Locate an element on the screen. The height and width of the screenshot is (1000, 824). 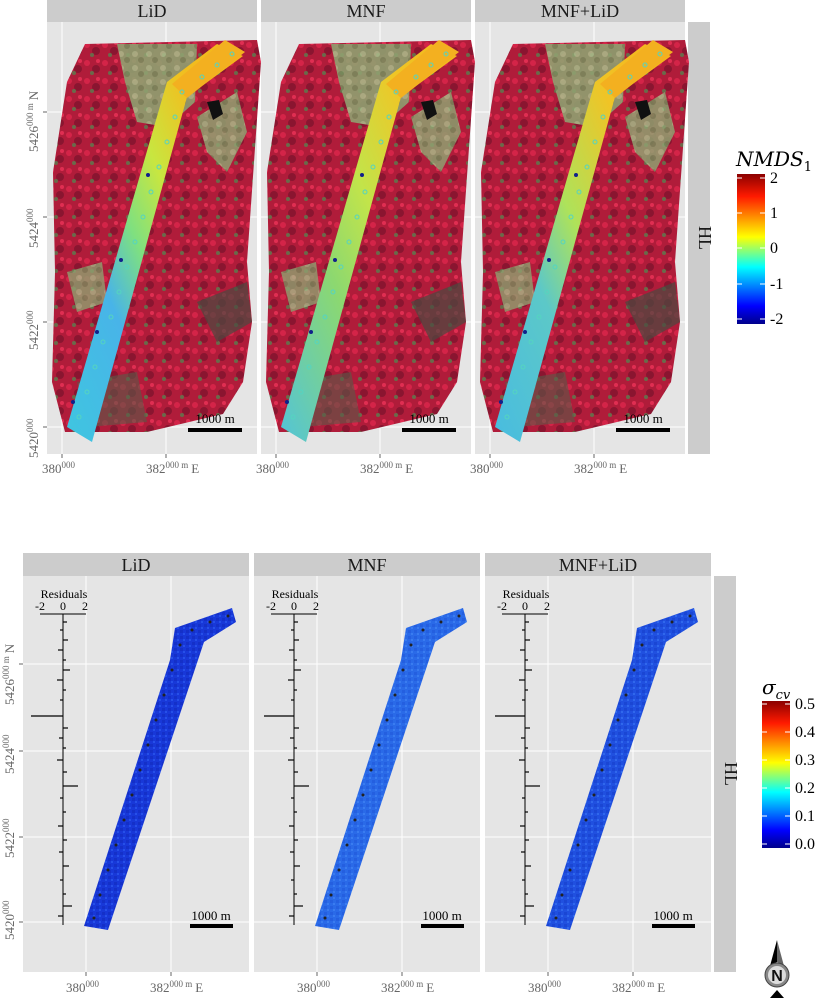
top-map-mnf is located at coordinates (370, 241).